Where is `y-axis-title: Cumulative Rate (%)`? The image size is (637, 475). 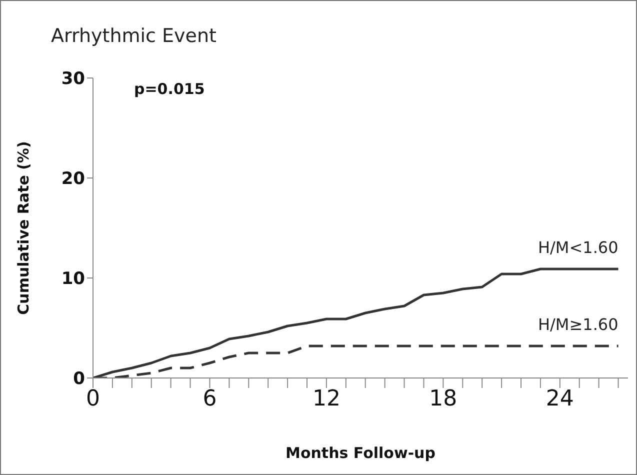 y-axis-title: Cumulative Rate (%) is located at coordinates (23, 228).